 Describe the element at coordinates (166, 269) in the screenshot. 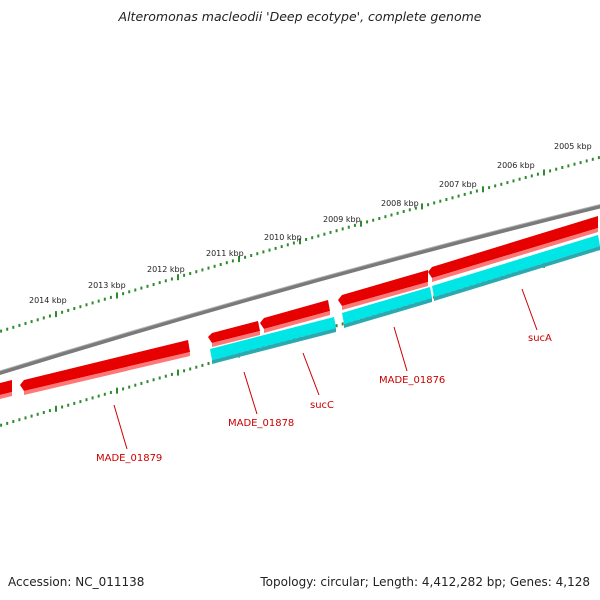

I see `scale-label-2012: 2012 kbp` at that location.